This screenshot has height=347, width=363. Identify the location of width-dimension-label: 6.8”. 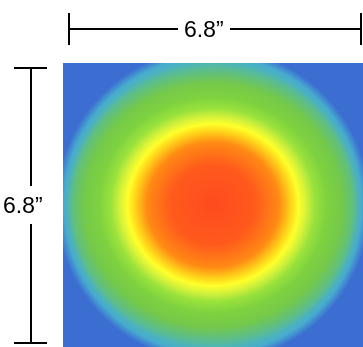
(204, 29).